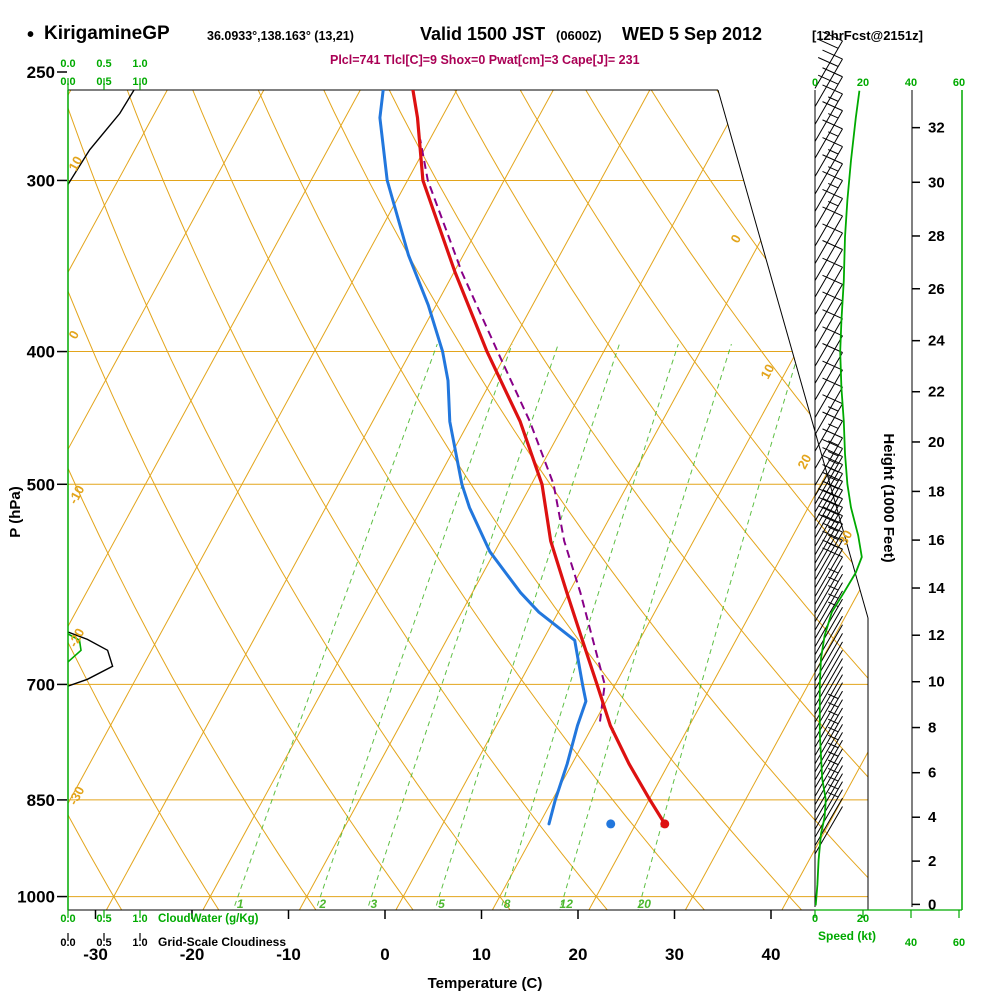 This screenshot has height=1000, width=1000. Describe the element at coordinates (936, 491) in the screenshot. I see `svg-text: 18` at that location.